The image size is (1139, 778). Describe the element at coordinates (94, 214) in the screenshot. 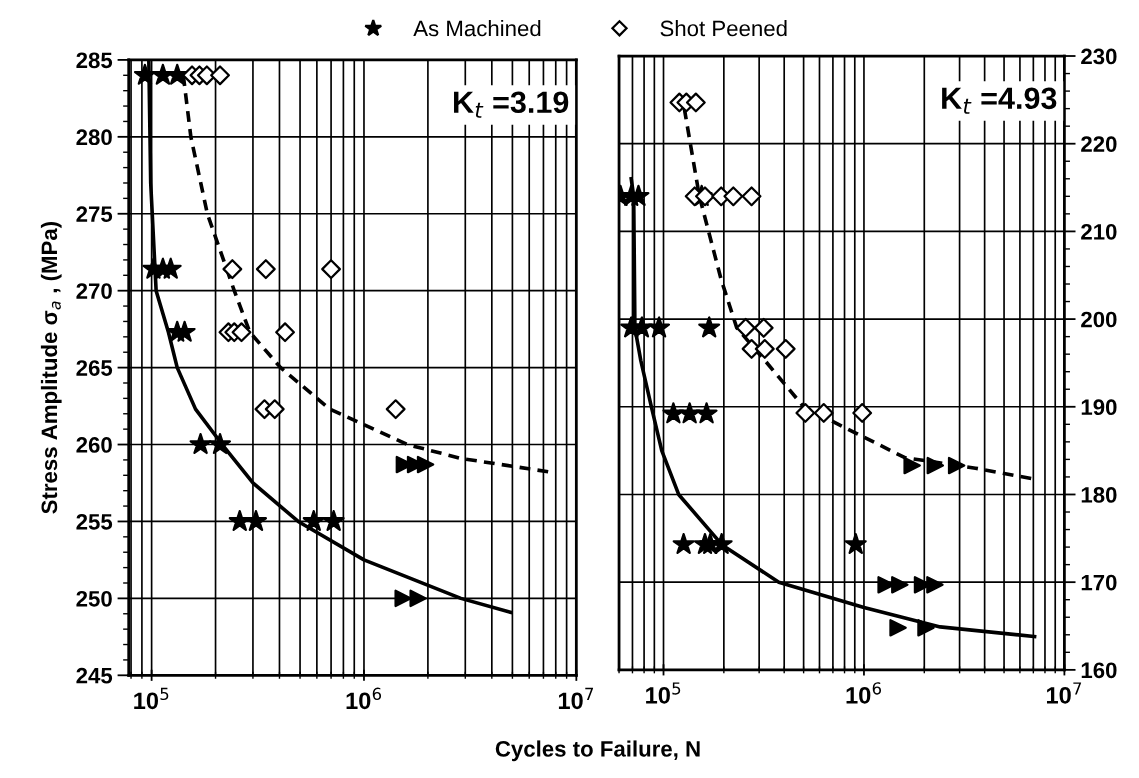

I see `y-tick-label: 275` at that location.